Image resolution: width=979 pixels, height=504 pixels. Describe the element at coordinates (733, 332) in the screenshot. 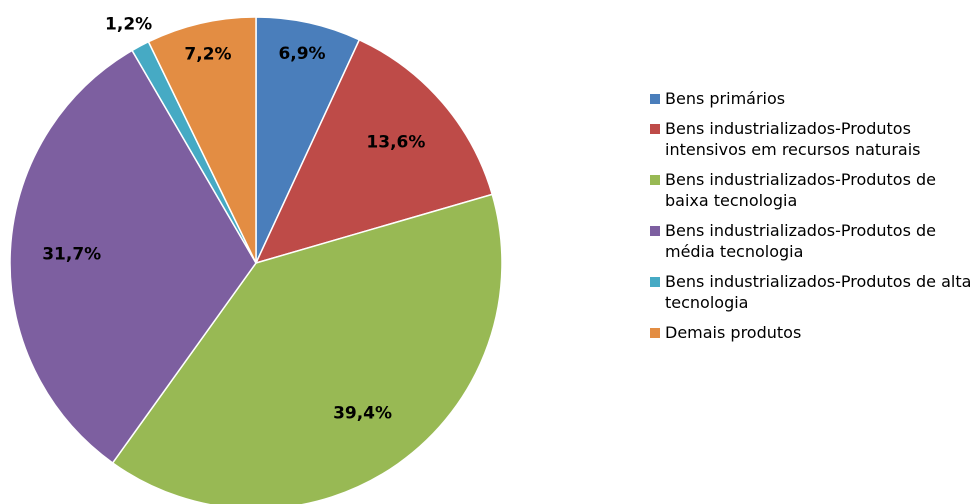

I see `legend-label: Demais produtos` at that location.